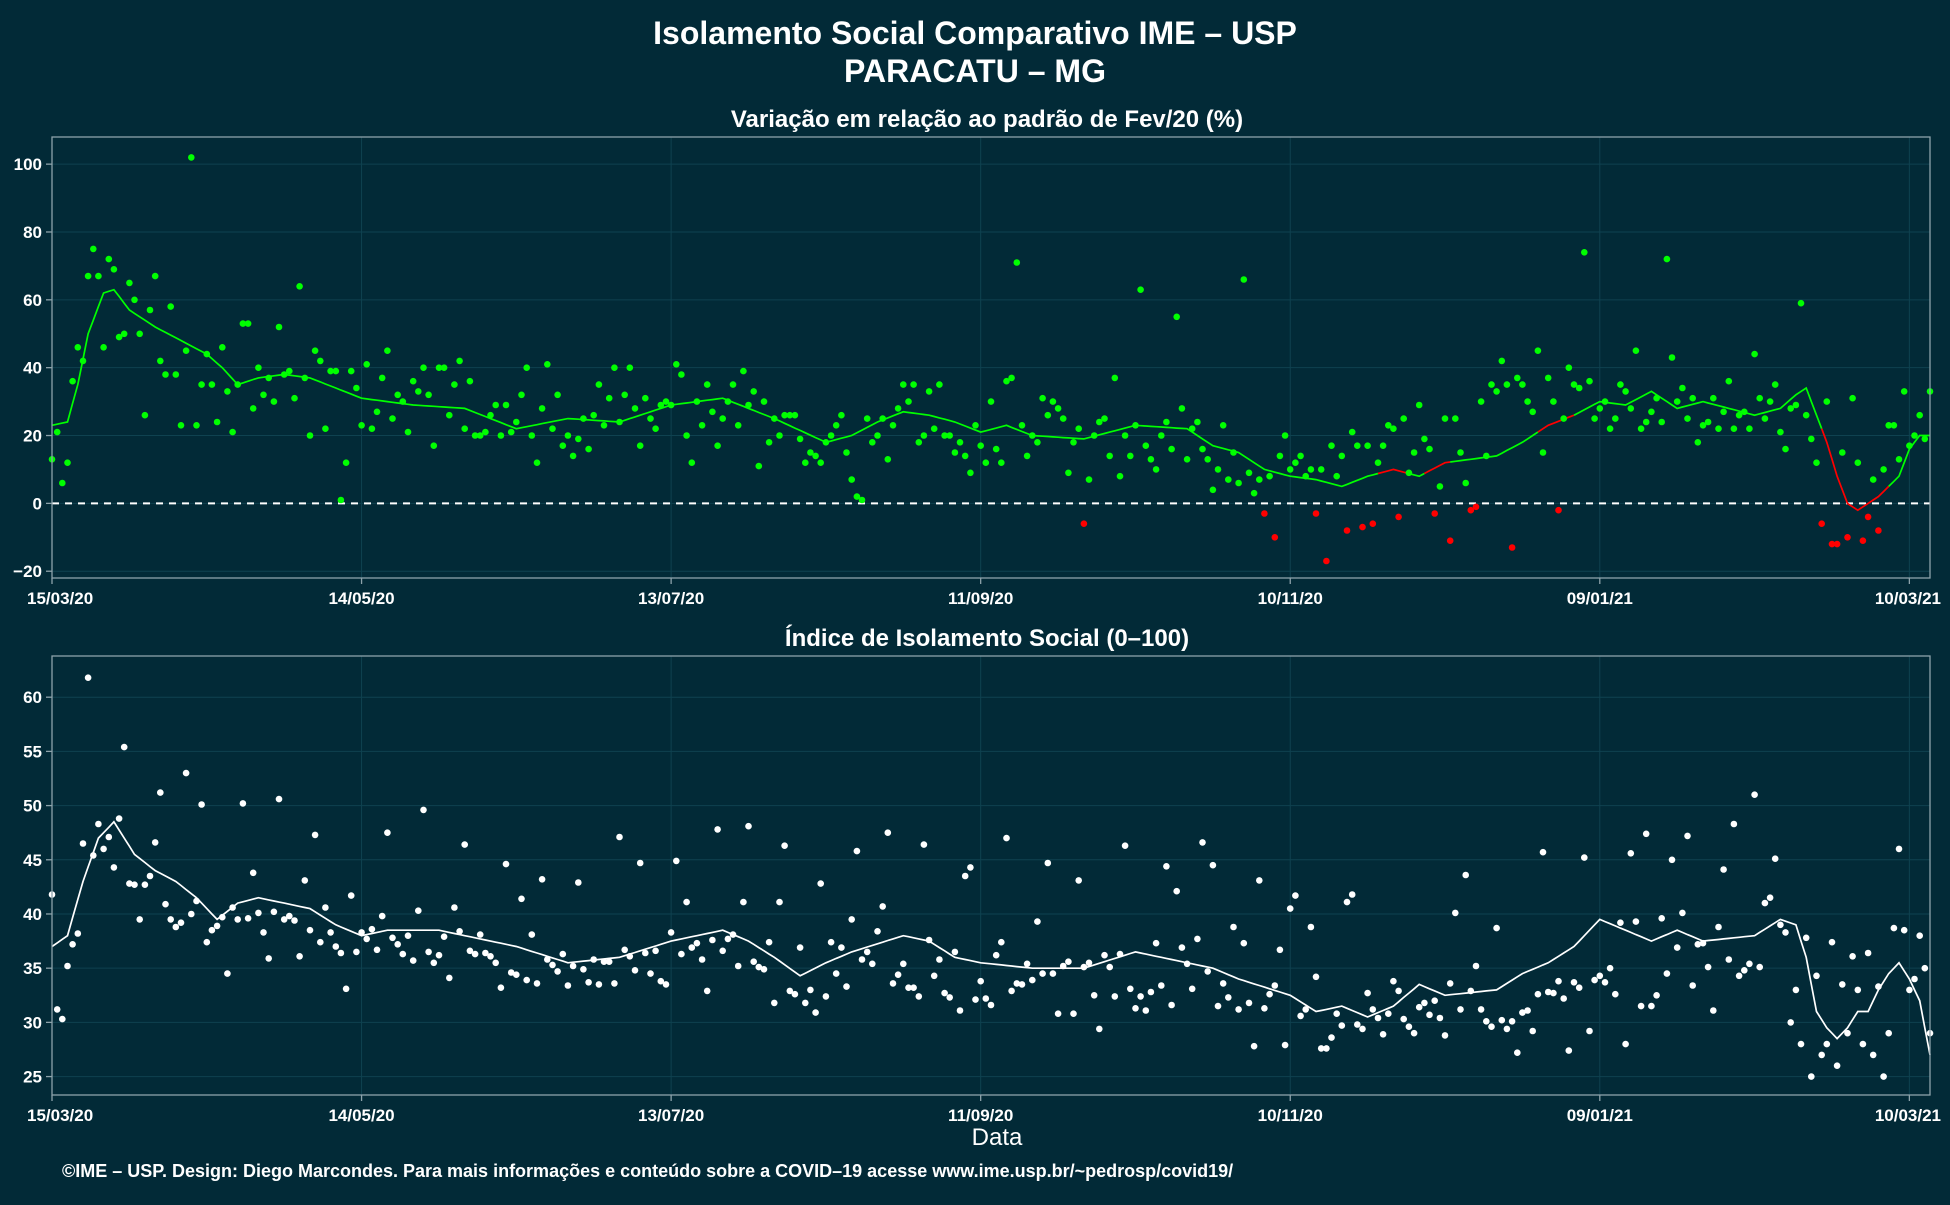 This screenshot has height=1205, width=1950. Describe the element at coordinates (32, 368) in the screenshot. I see `panel-variation-y-ticks: −20 0 20 40 60 80 100` at that location.